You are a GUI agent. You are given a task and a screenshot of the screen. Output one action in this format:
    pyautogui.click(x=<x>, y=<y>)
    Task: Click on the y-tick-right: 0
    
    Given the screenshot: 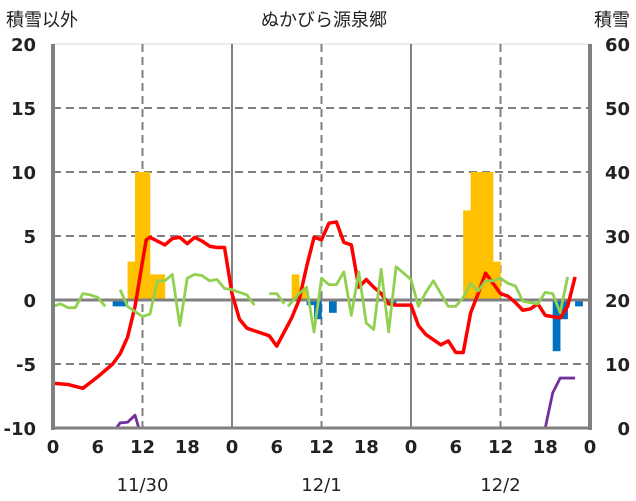 What is the action you would take?
    pyautogui.click(x=623, y=429)
    